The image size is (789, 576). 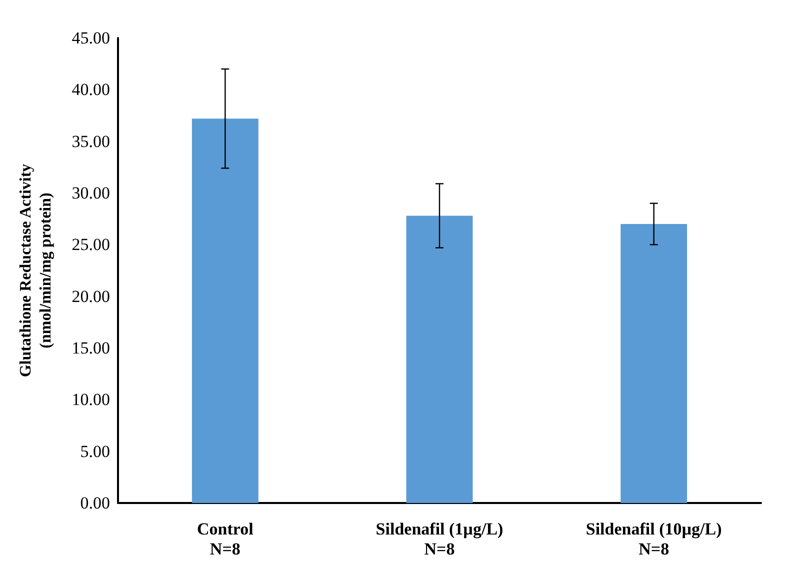 I want to click on y-tick-label: 0.00, so click(x=95, y=503).